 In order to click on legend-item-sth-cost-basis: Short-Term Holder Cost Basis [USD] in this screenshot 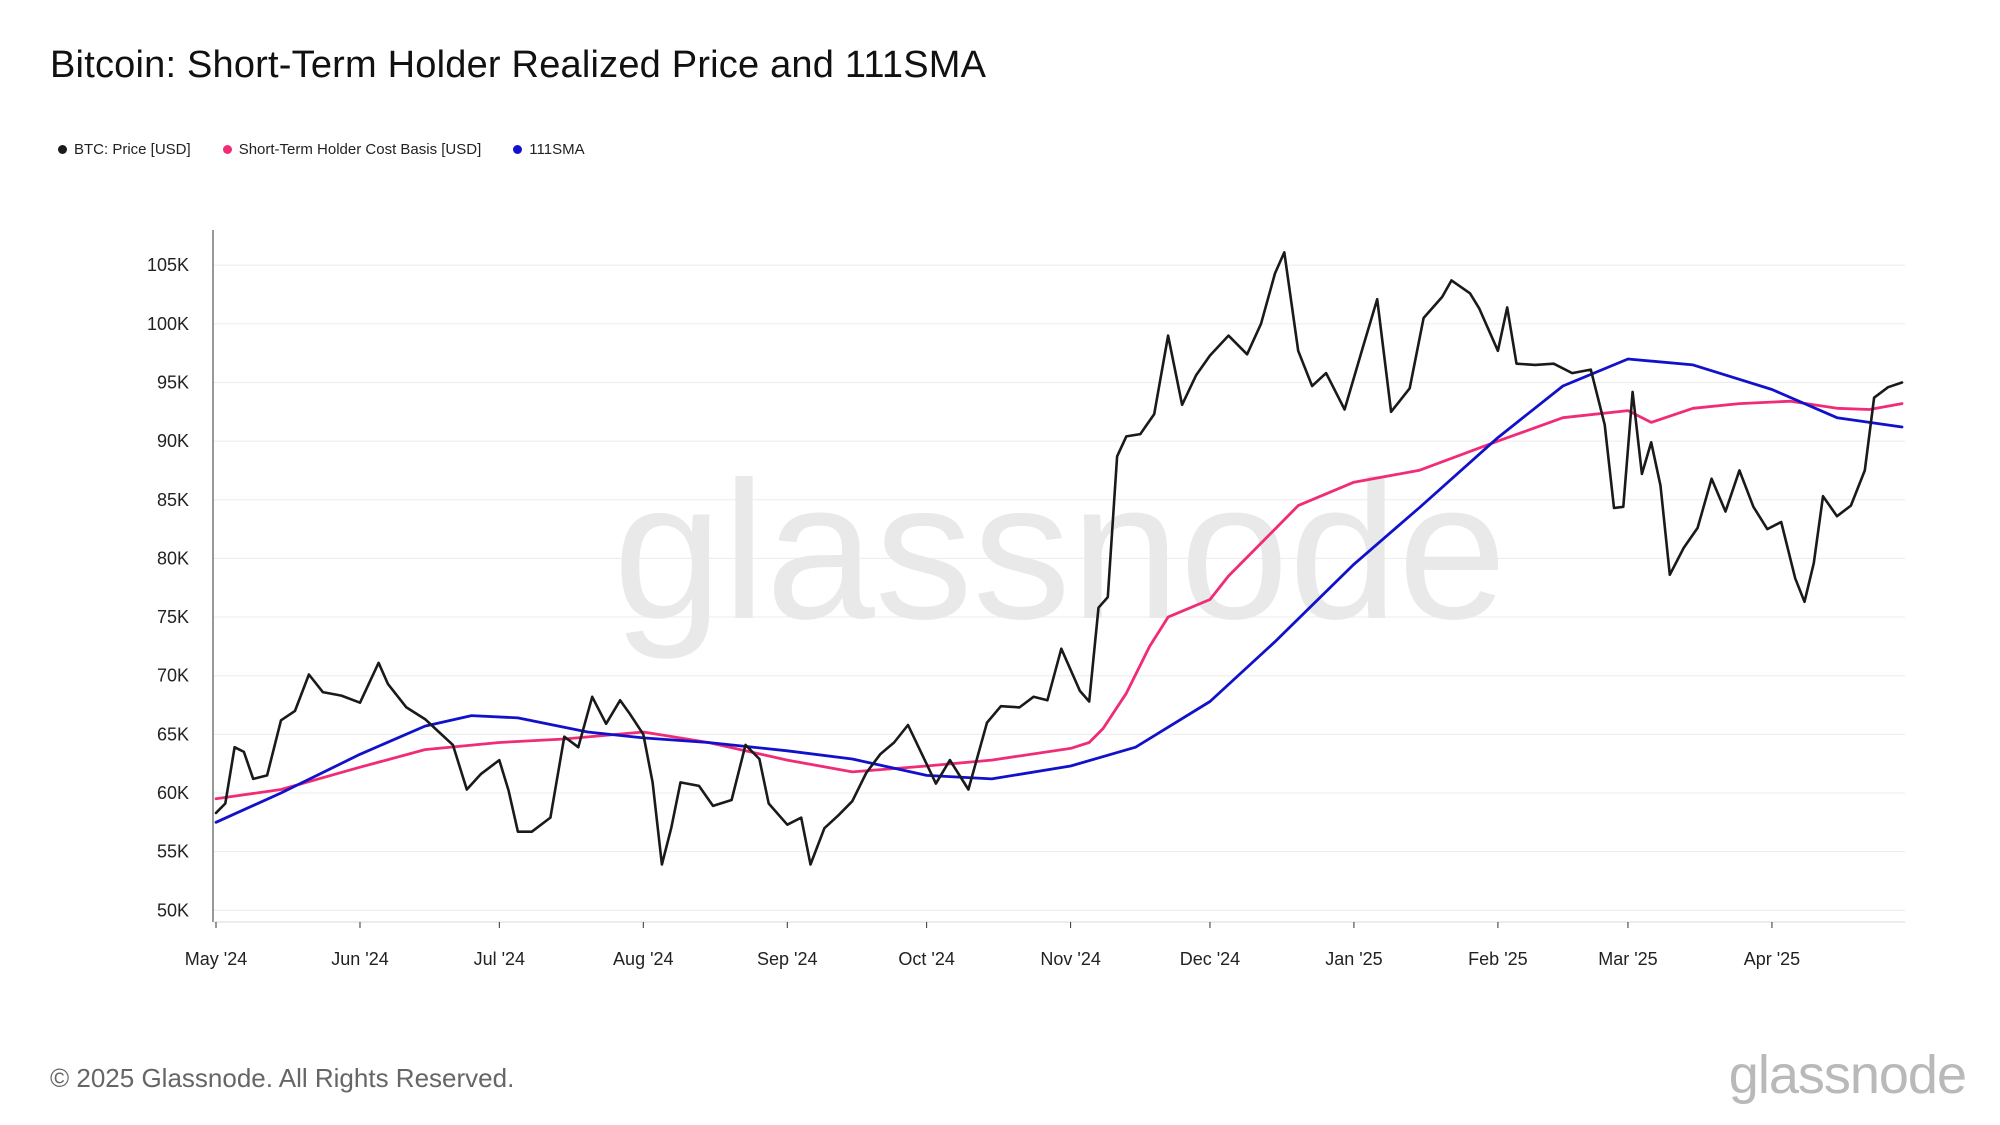, I will do `click(352, 149)`.